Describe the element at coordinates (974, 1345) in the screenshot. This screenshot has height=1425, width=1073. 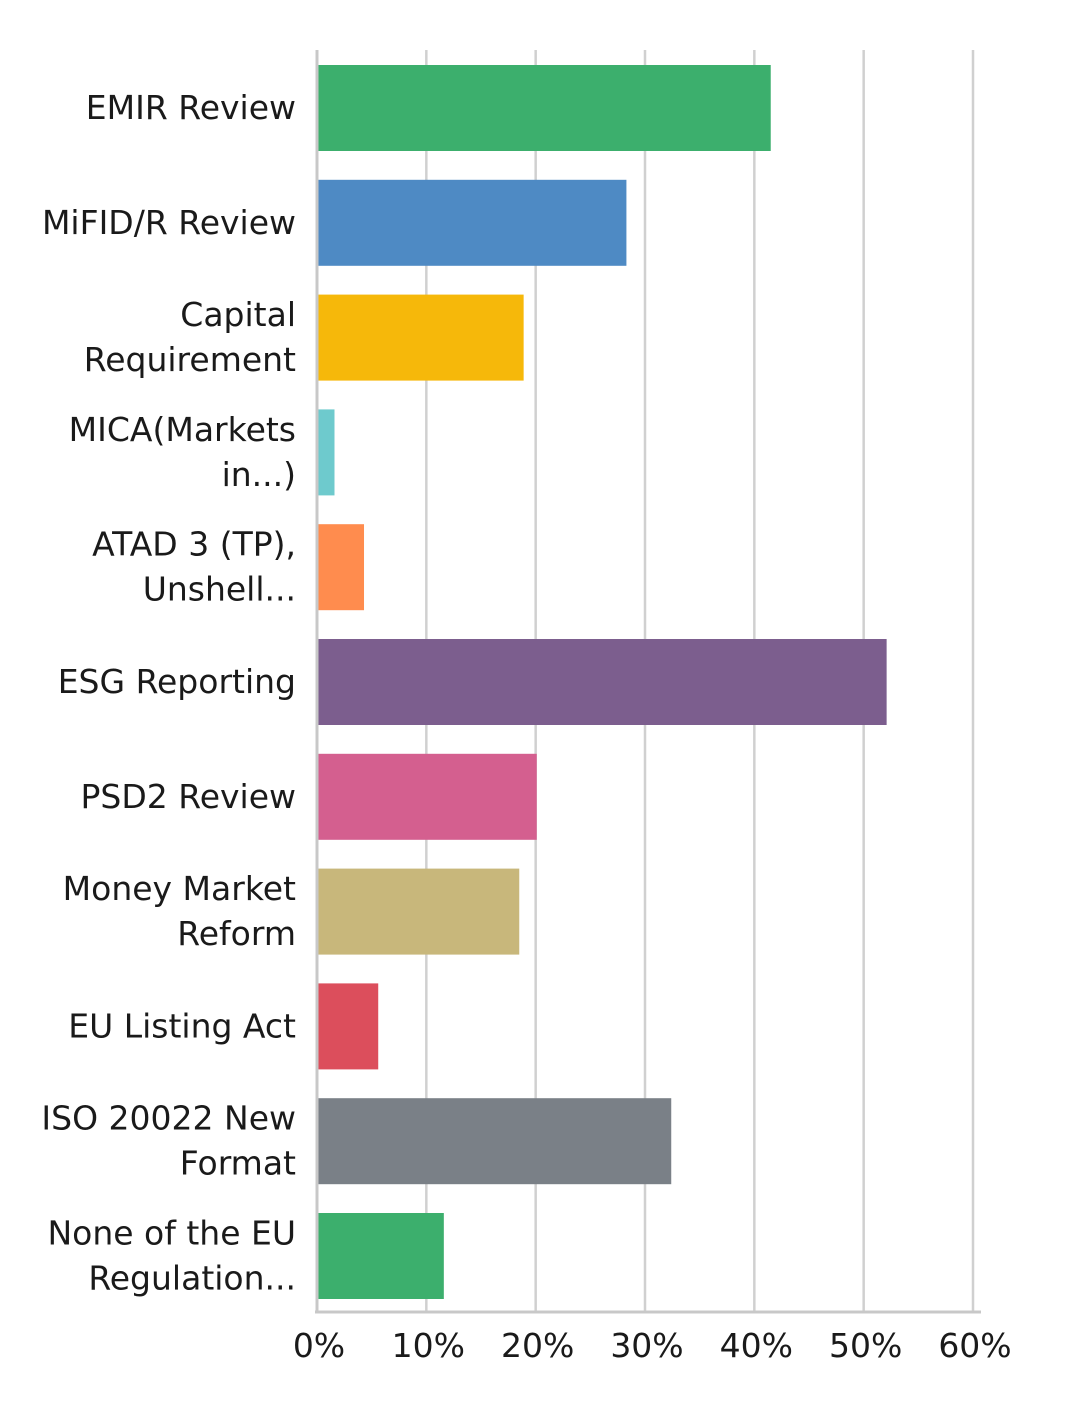
I see `x-tick-label: 60%` at that location.